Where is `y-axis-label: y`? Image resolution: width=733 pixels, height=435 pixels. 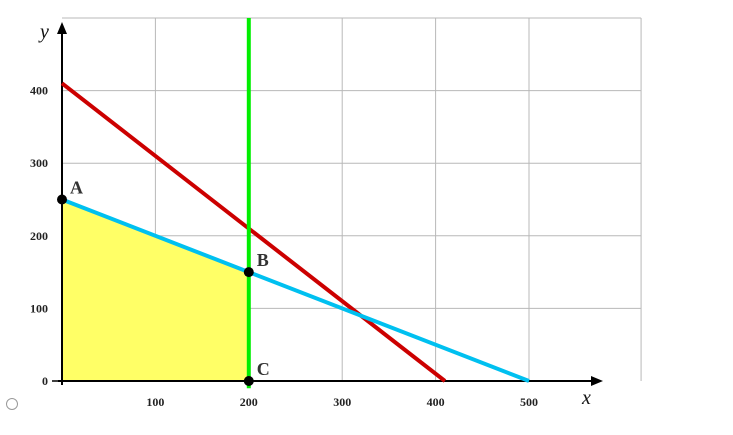 y-axis-label: y is located at coordinates (43, 32).